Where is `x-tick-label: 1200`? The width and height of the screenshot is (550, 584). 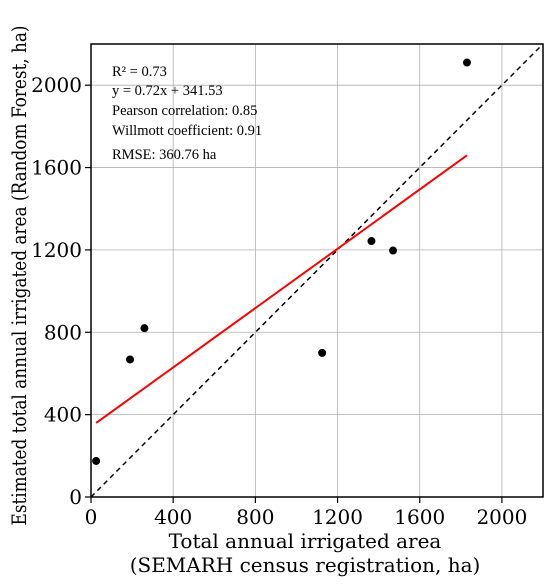 x-tick-label: 1200 is located at coordinates (337, 517).